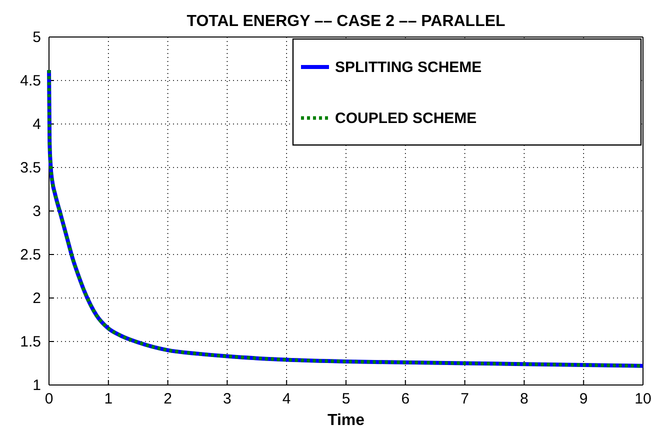  I want to click on y-tick-label: 2, so click(36, 298).